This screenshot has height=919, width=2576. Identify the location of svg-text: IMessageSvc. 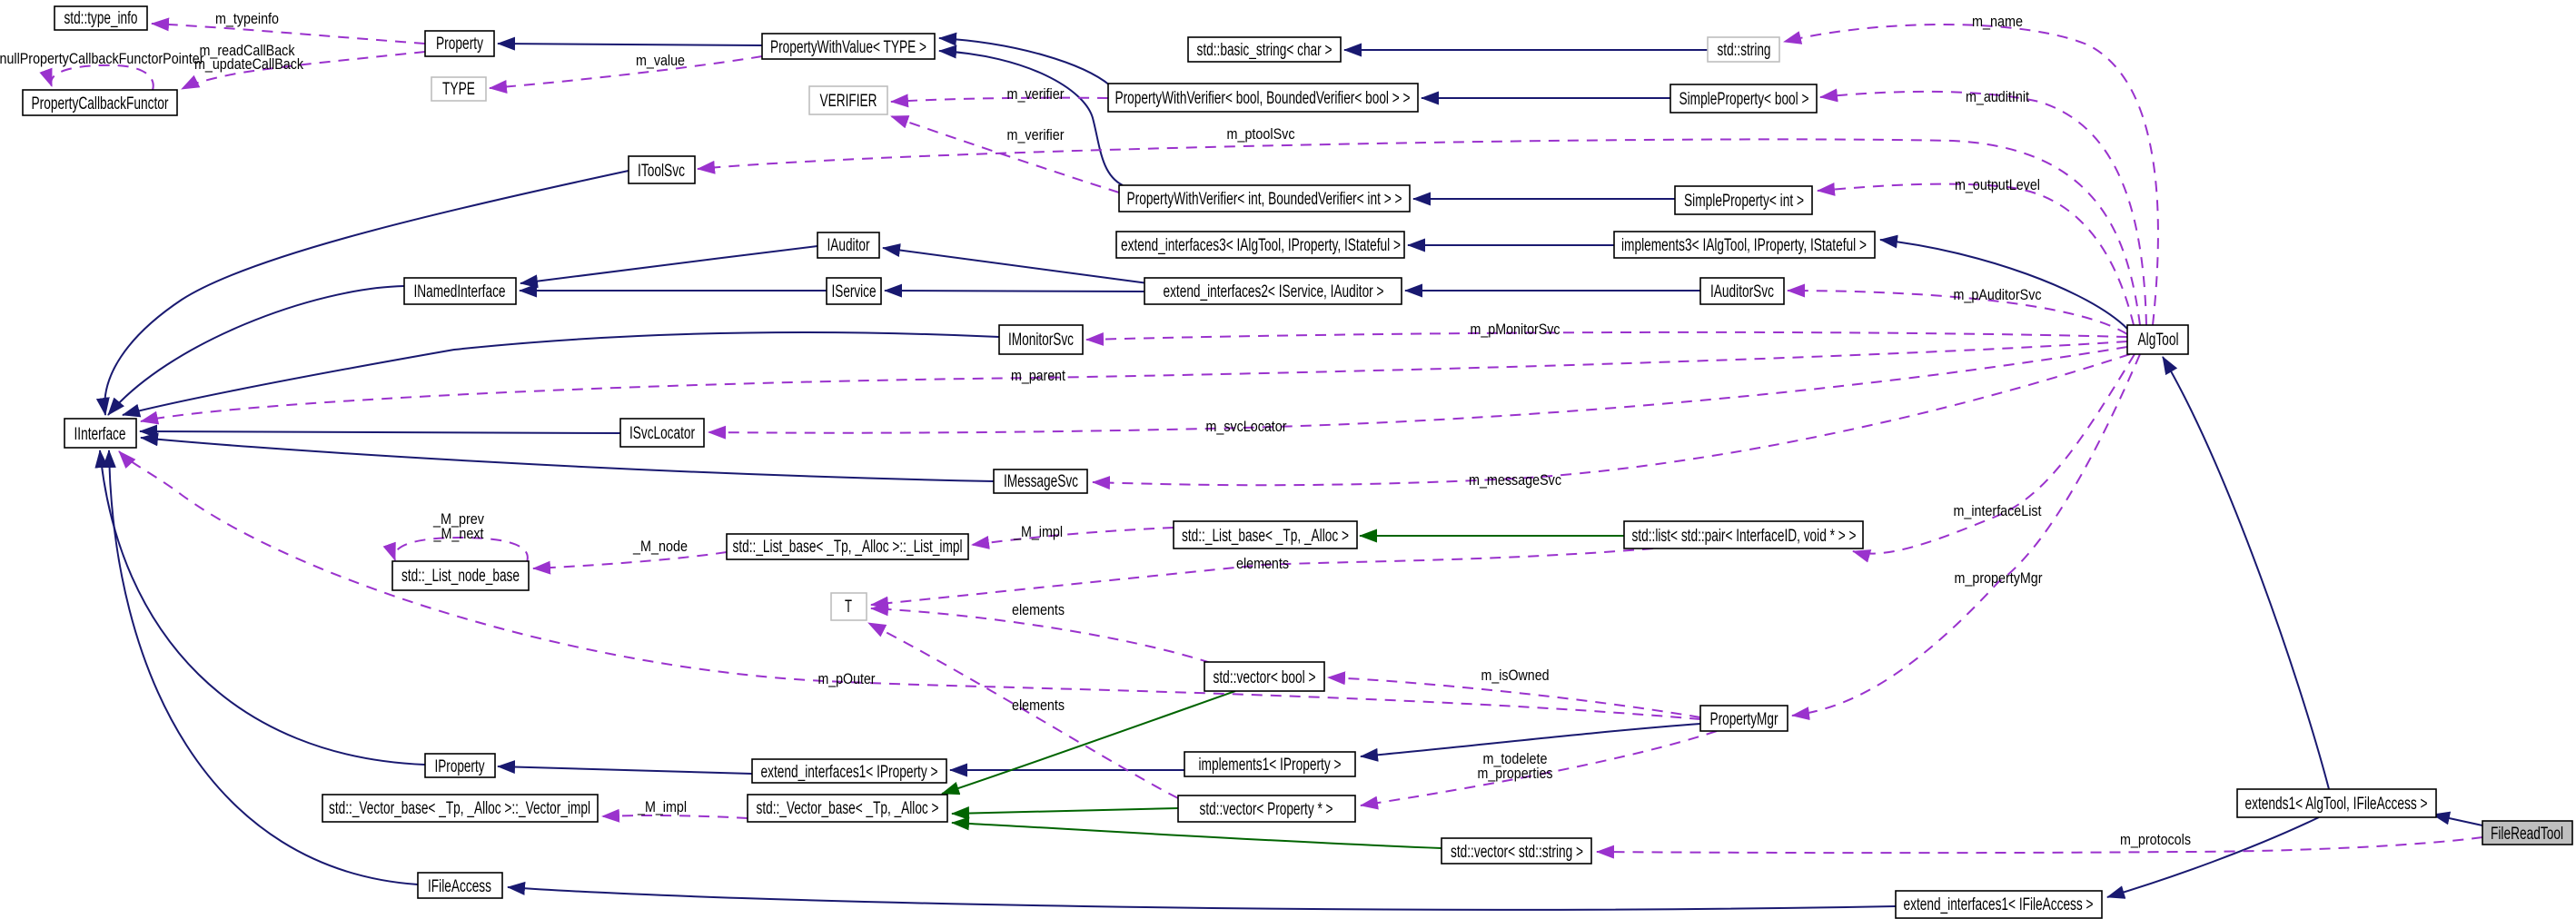
(1041, 482).